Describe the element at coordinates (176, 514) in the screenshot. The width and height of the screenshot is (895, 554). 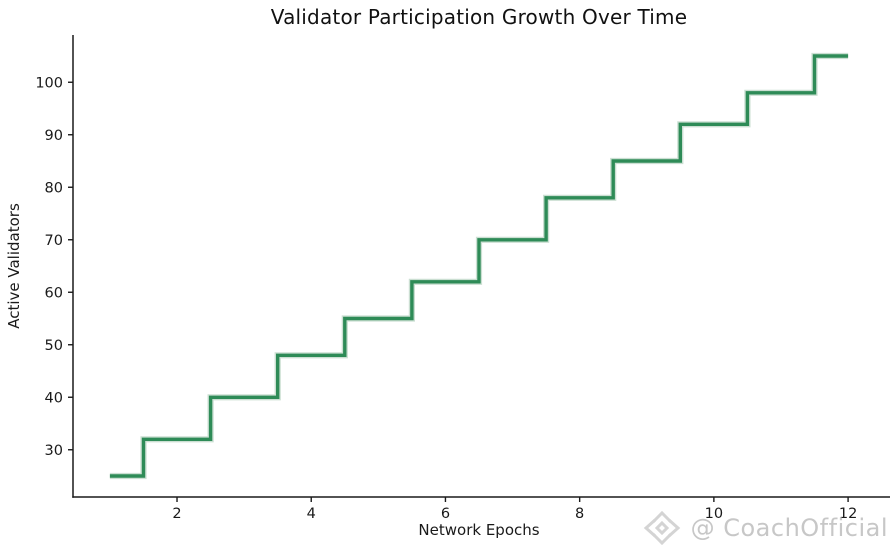
I see `x-tick-label: 2` at that location.